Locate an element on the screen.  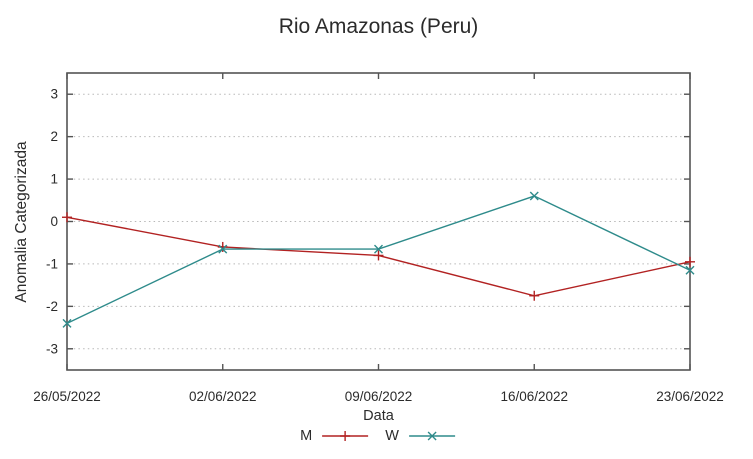
x-tick-label: 09/06/2022 is located at coordinates (379, 396).